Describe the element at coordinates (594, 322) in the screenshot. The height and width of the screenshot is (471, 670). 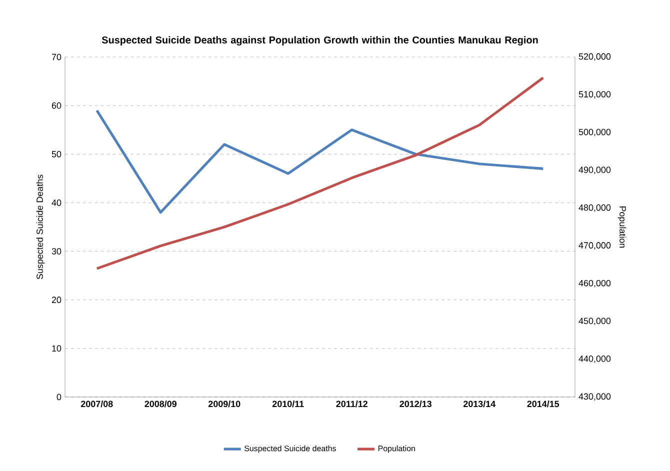
I see `y2-tick-label: 450,000` at that location.